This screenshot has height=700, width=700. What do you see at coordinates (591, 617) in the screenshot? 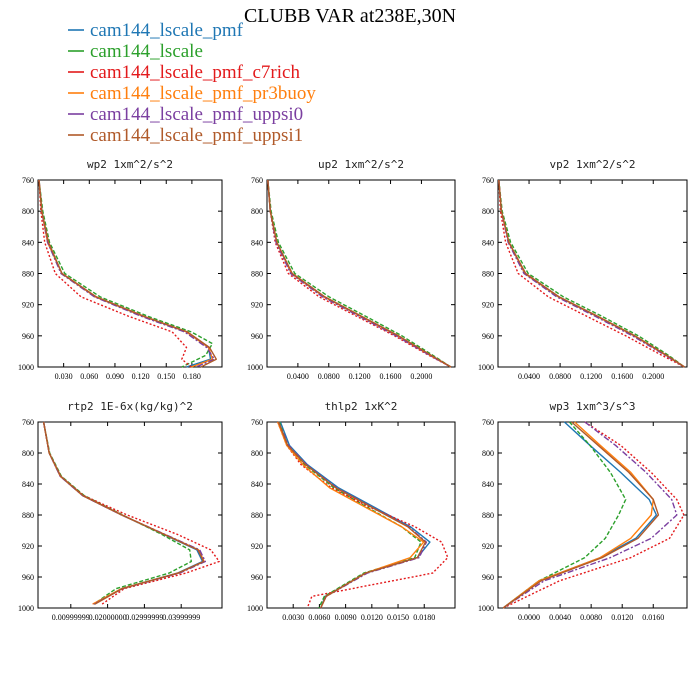
I see `x-tick-label: 0.0080` at bounding box center [591, 617].